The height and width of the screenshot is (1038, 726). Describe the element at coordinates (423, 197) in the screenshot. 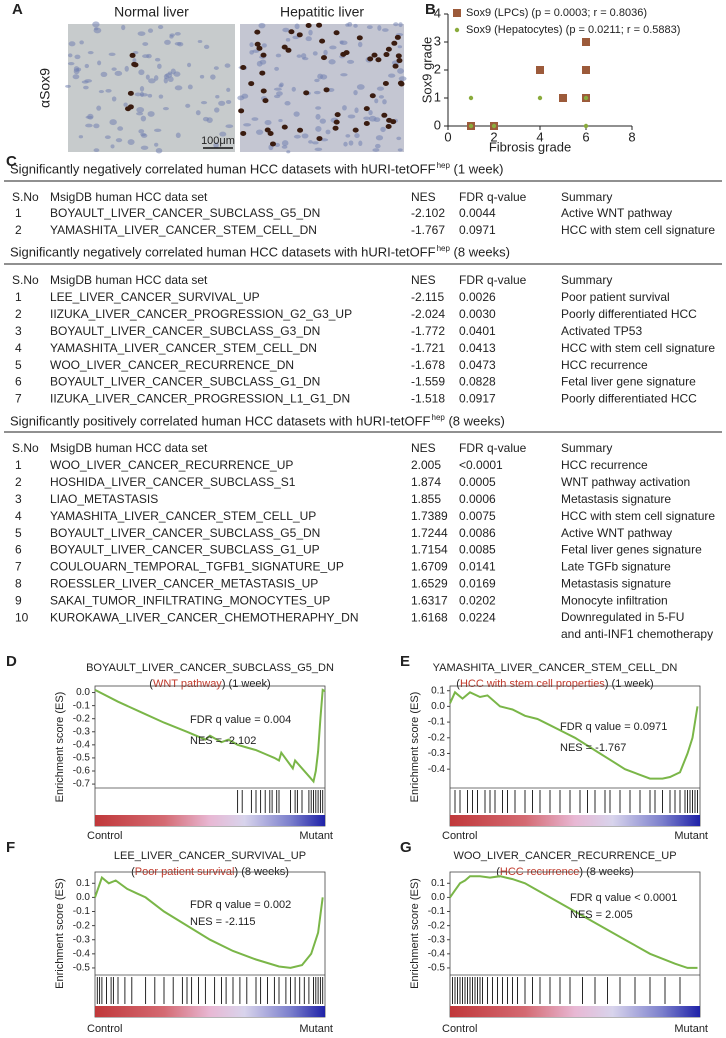

I see `table-header: NES` at that location.